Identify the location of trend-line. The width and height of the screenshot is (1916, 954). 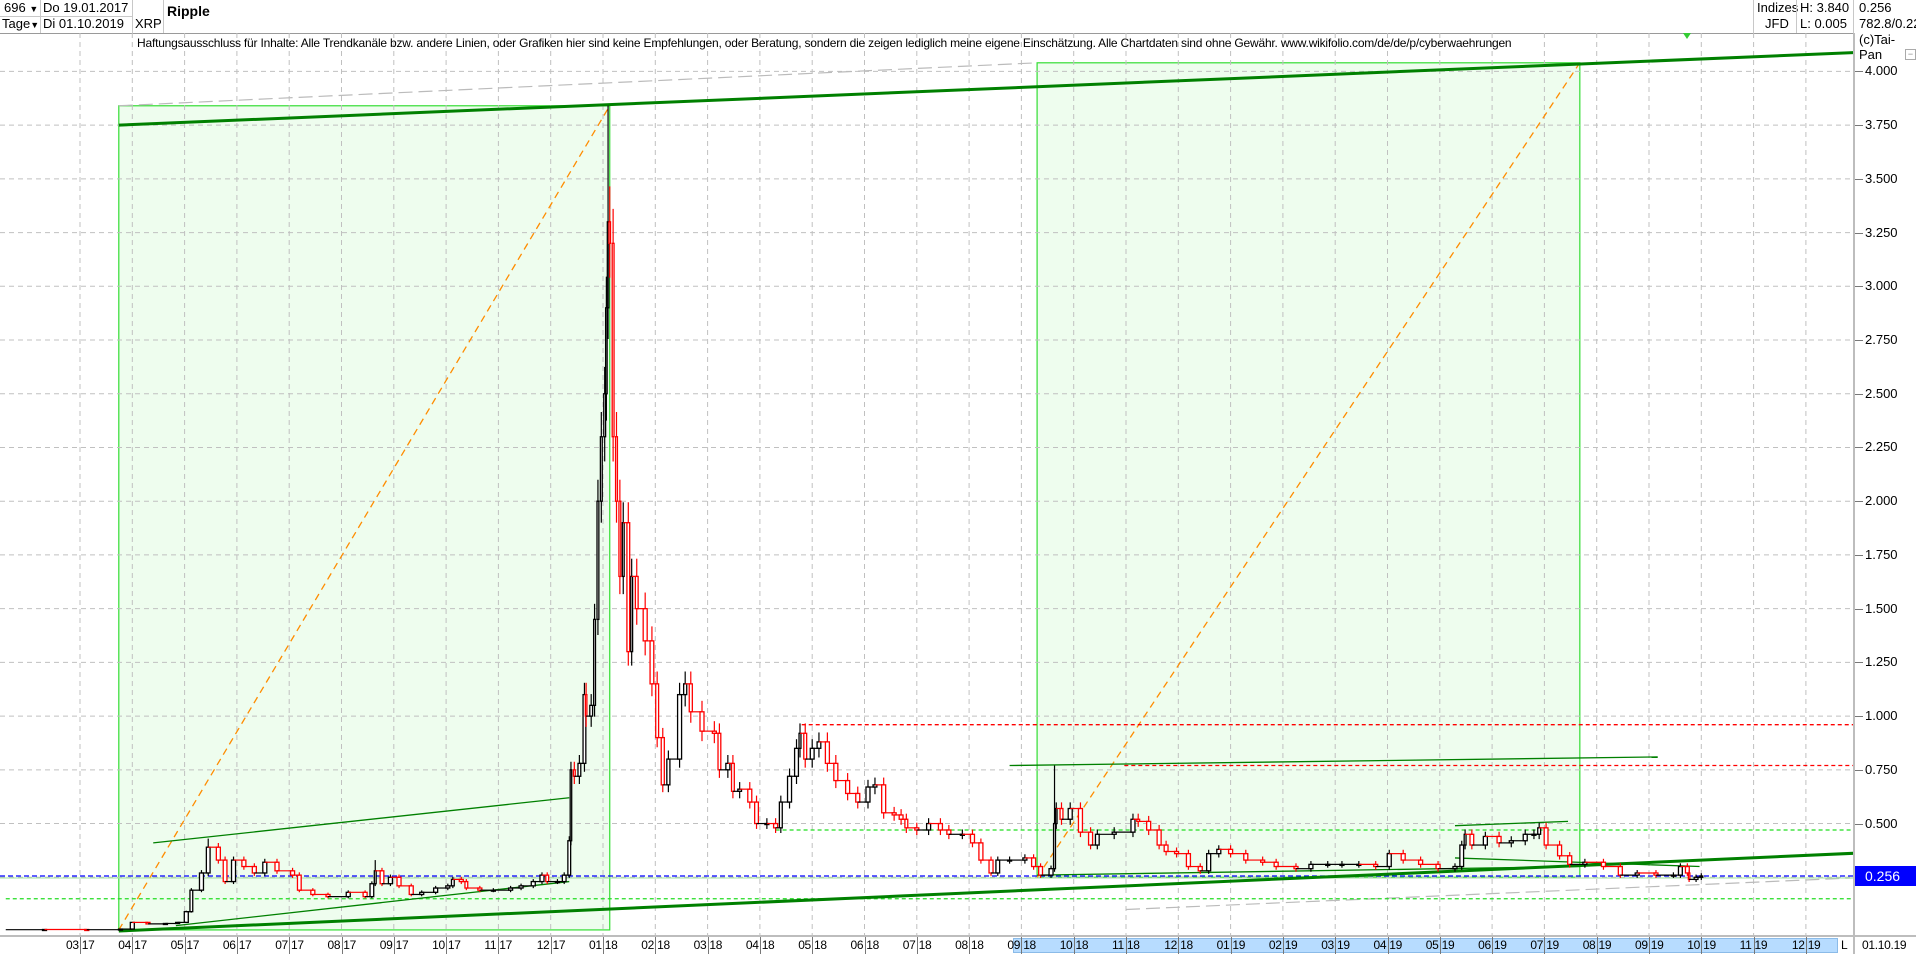
(1577, 862).